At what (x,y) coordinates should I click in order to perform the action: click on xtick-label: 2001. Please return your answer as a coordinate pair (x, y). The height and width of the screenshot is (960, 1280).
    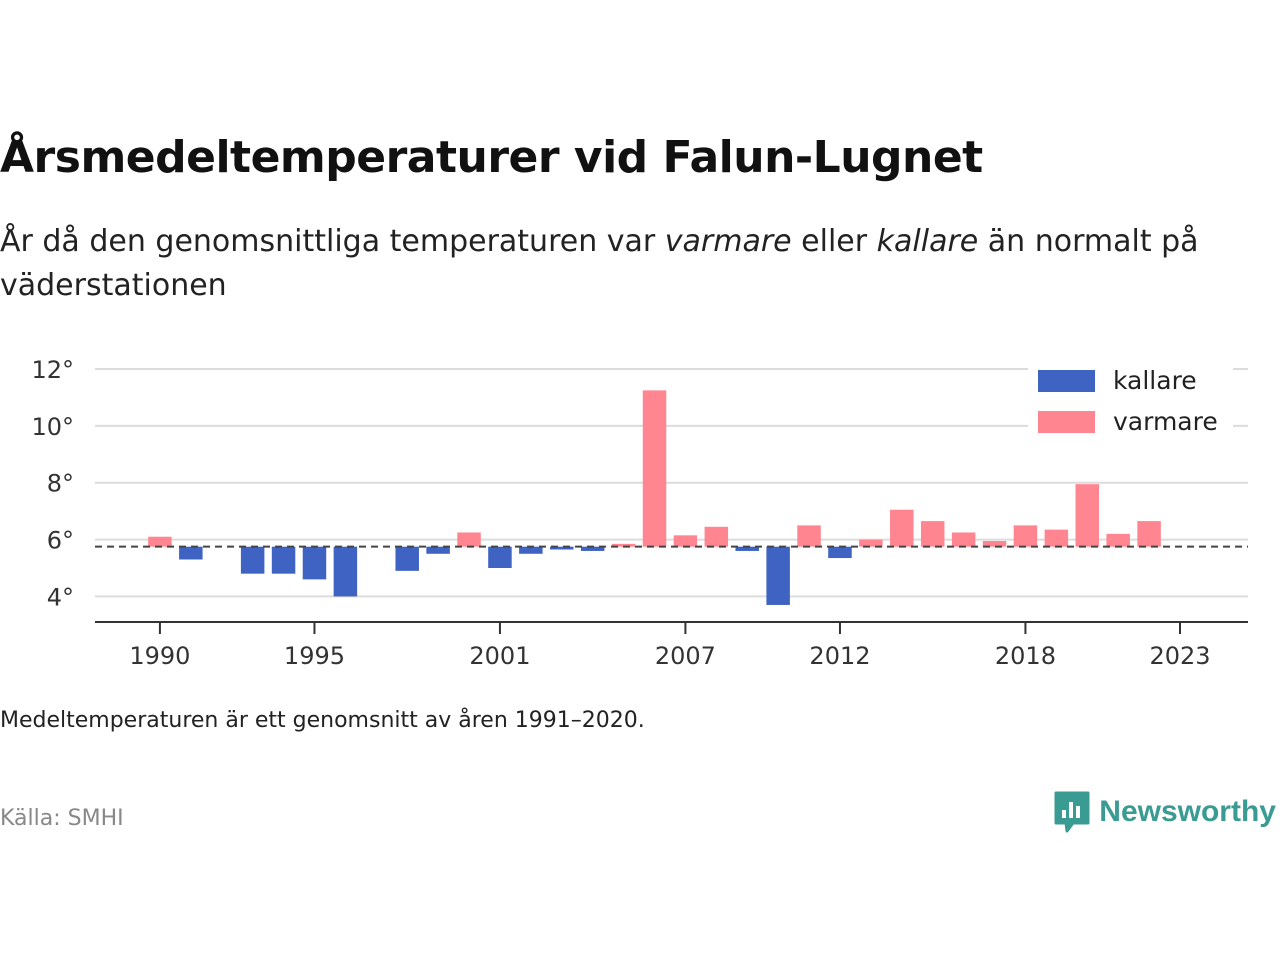
    Looking at the image, I should click on (499, 656).